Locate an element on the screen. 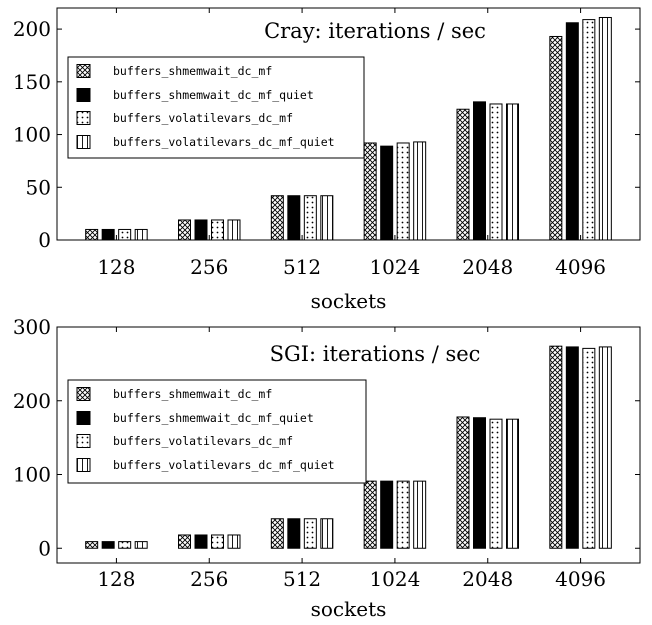 The image size is (652, 625). y-tick-label: 150 is located at coordinates (32, 82).